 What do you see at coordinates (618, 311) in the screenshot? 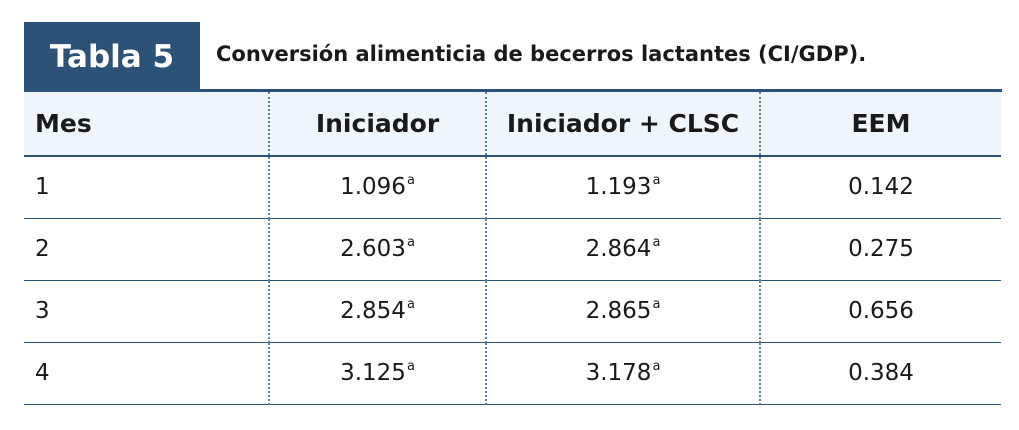
I see `cell-value: 2.865` at bounding box center [618, 311].